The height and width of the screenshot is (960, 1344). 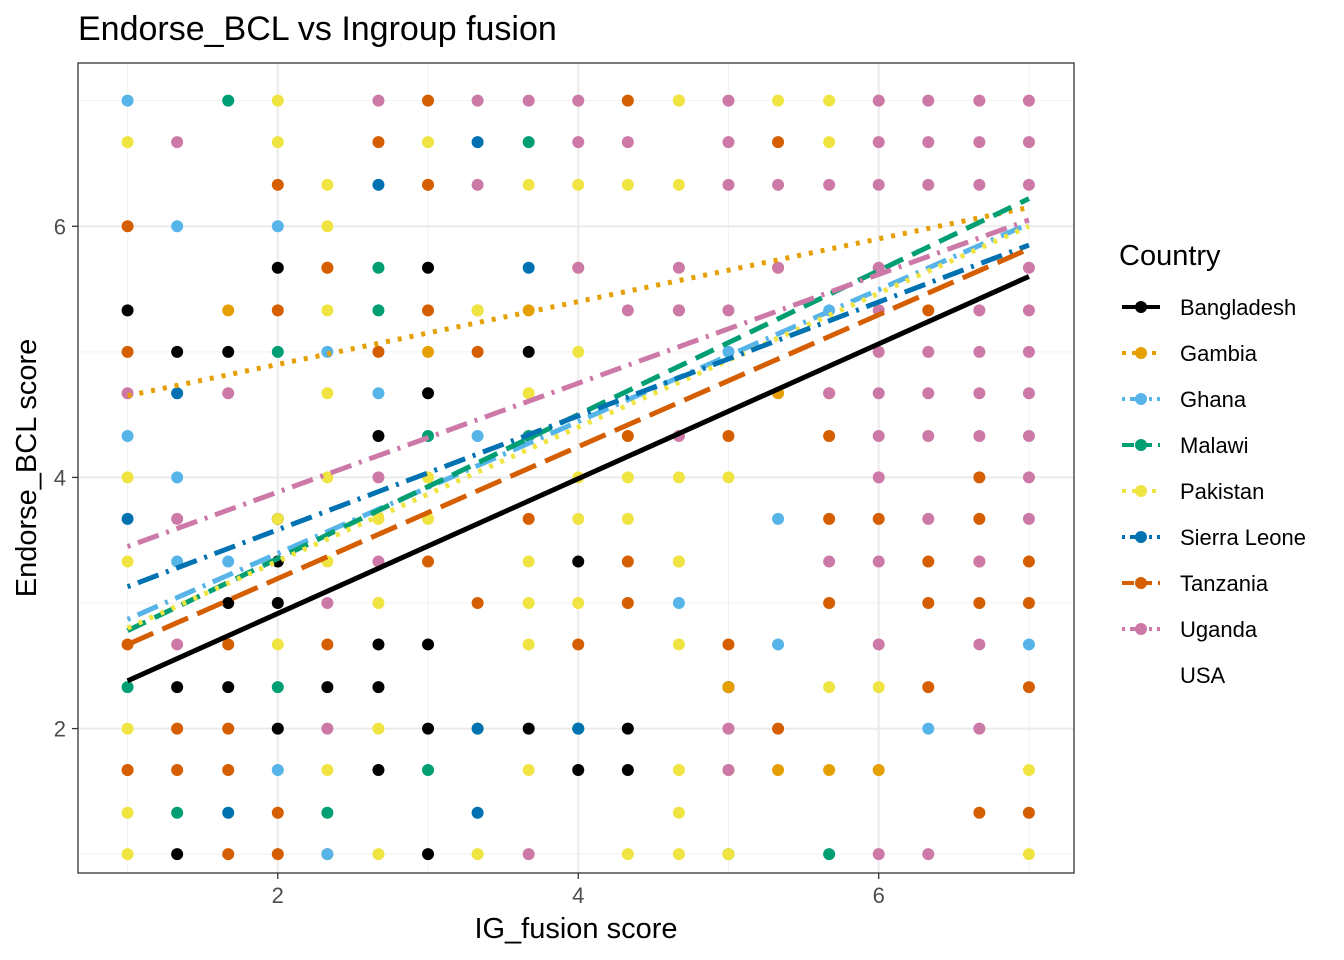 What do you see at coordinates (1219, 629) in the screenshot?
I see `legend-label: Uganda` at bounding box center [1219, 629].